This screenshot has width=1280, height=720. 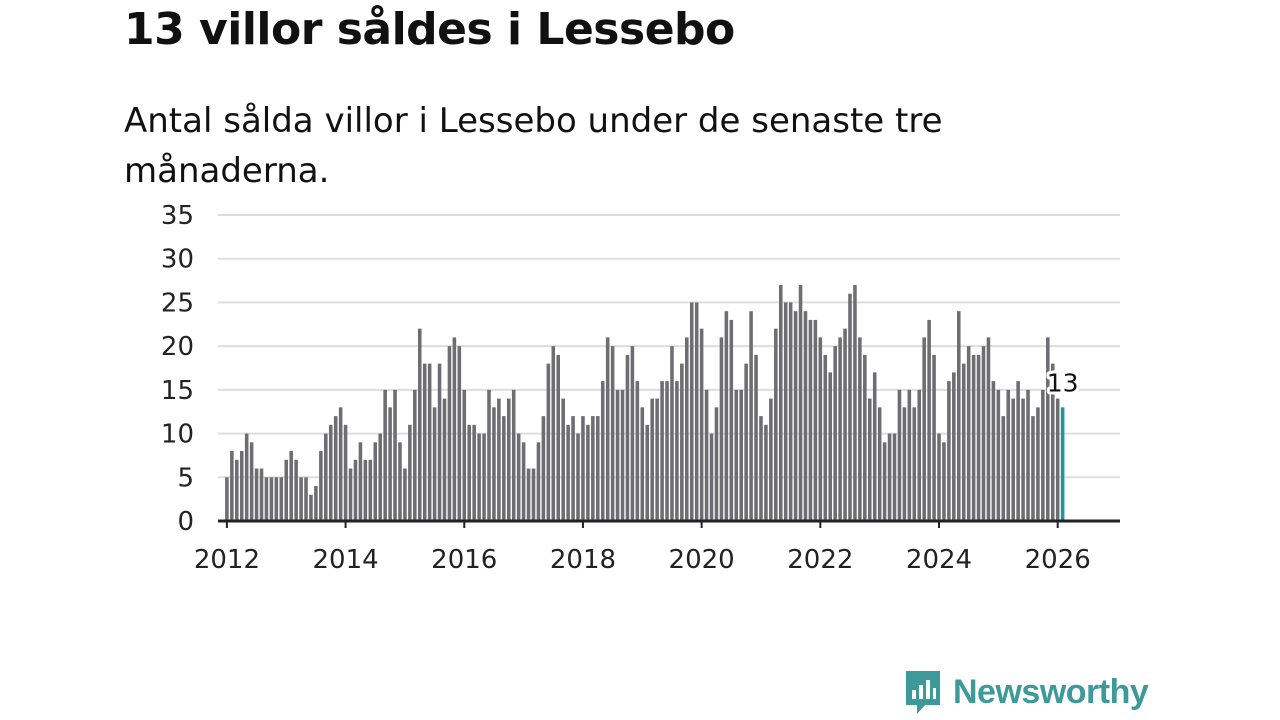 What do you see at coordinates (429, 29) in the screenshot?
I see `chart-title: 13 villor såldes i Lessebo` at bounding box center [429, 29].